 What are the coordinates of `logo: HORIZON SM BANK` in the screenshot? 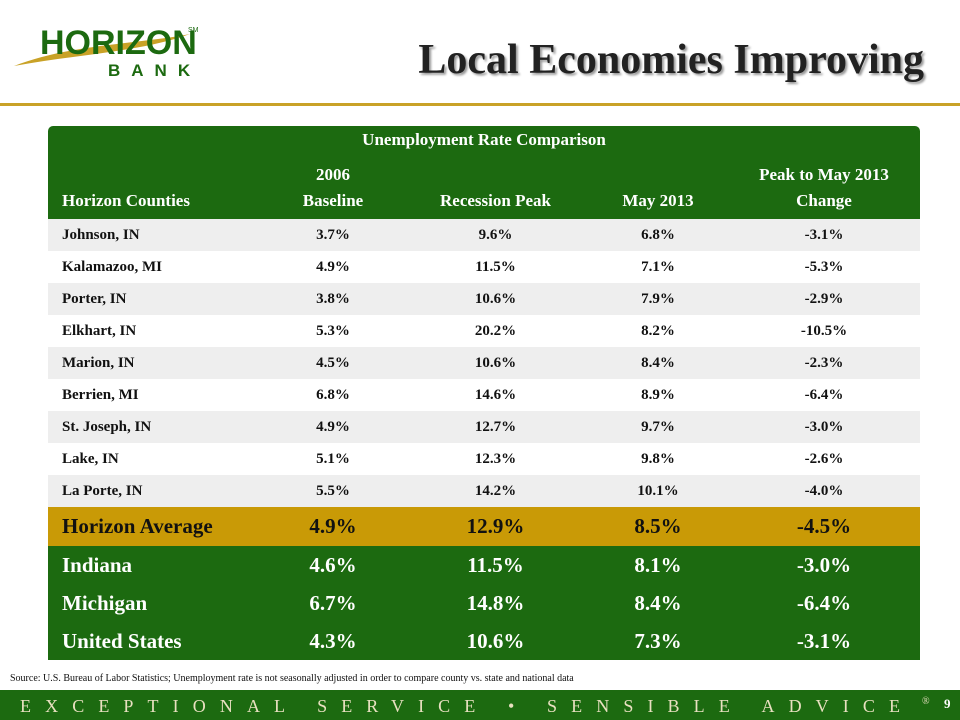 It's located at (107, 52).